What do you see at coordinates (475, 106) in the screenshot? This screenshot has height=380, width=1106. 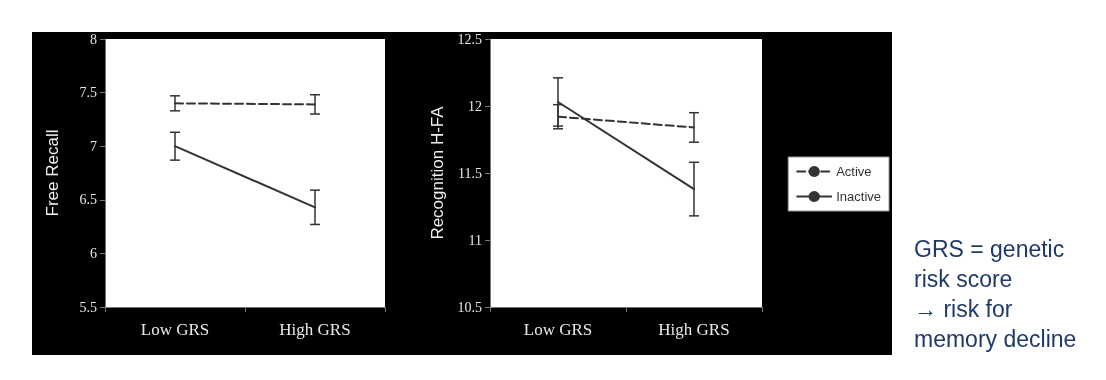 I see `y-tick-label: 12` at bounding box center [475, 106].